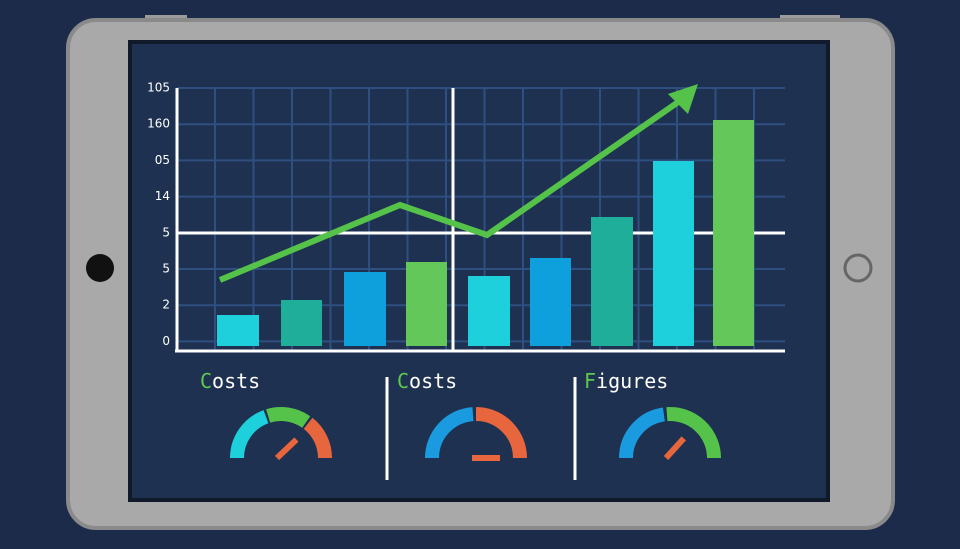 The height and width of the screenshot is (549, 960). Describe the element at coordinates (683, 99) in the screenshot. I see `trend-arrow` at that location.